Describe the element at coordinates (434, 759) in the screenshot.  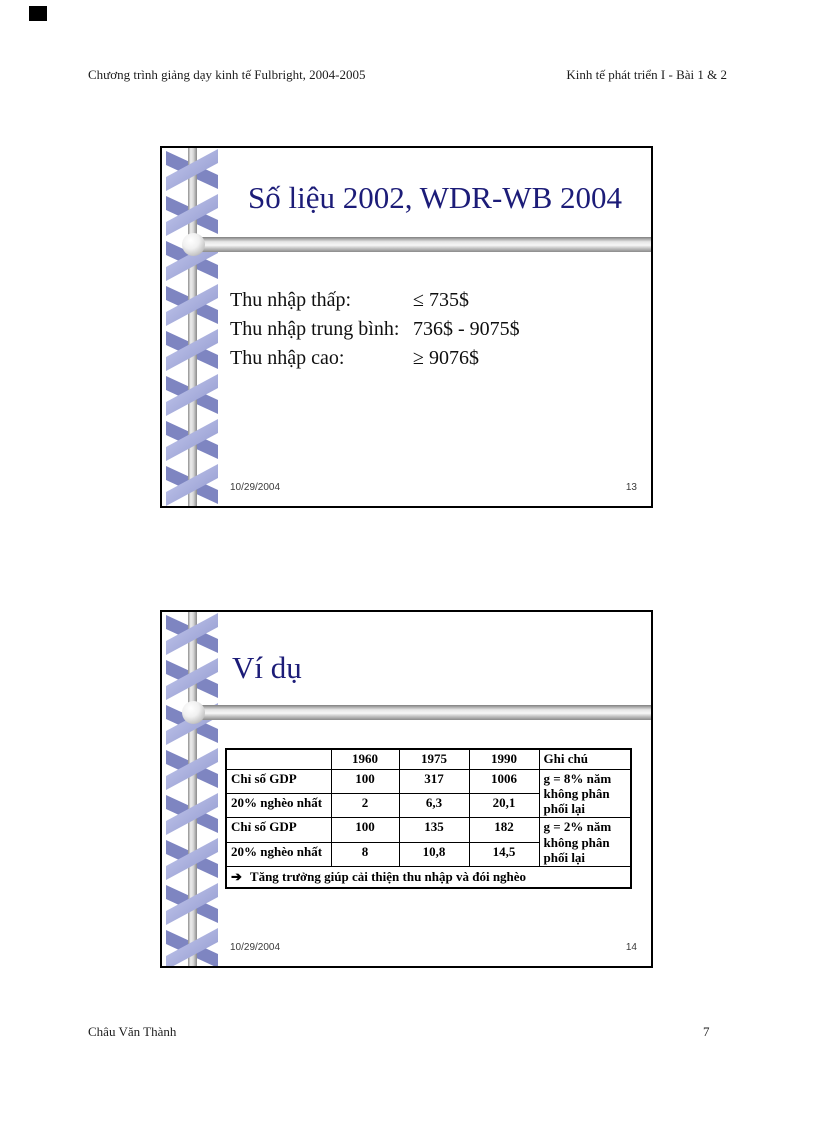
I see `header-1975: 1975` at that location.